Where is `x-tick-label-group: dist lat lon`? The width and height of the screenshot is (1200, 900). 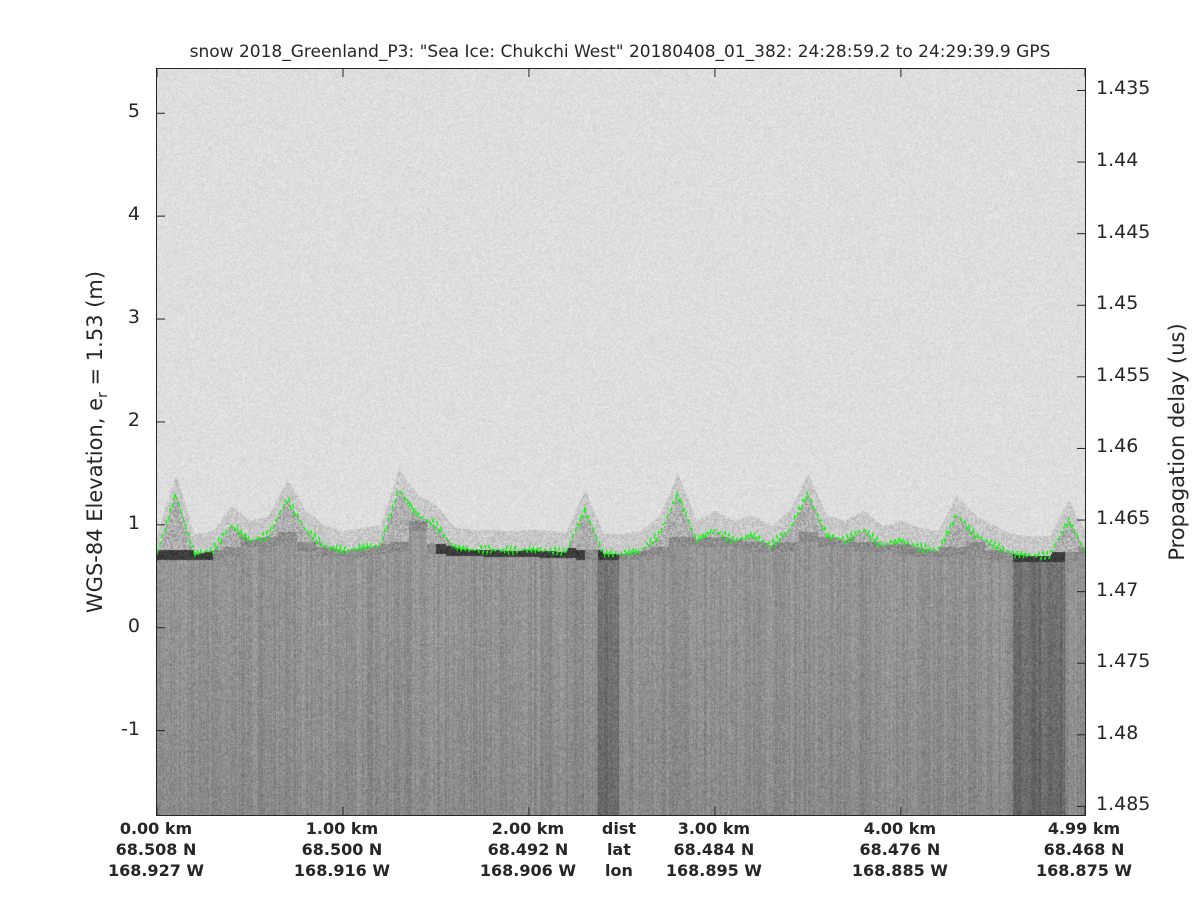
x-tick-label-group: dist lat lon is located at coordinates (619, 849).